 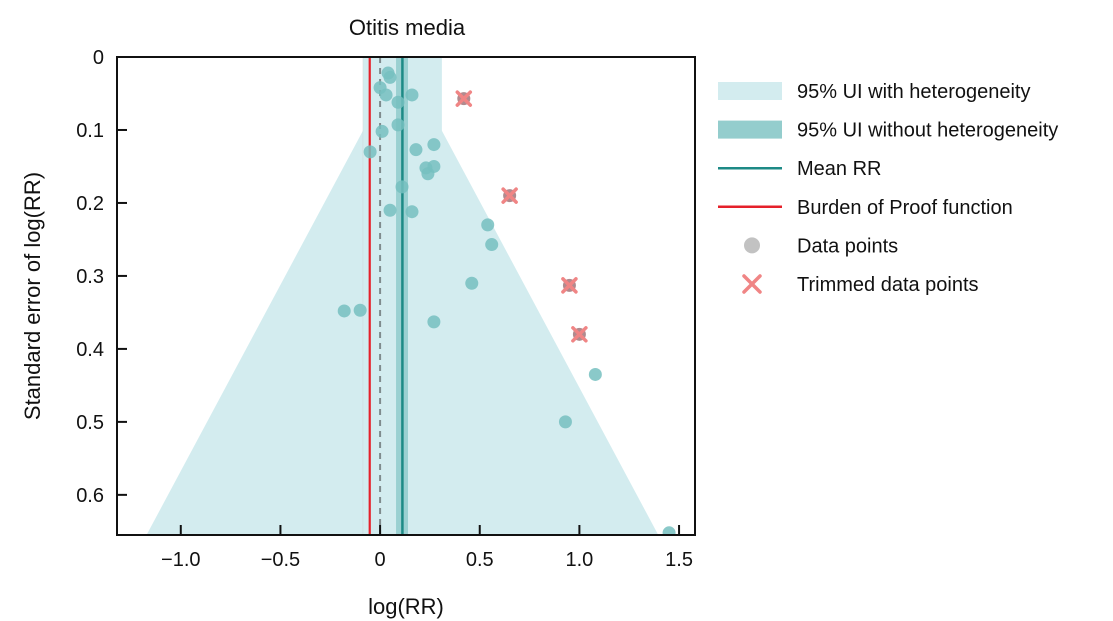 What do you see at coordinates (913, 92) in the screenshot?
I see `legend-label: 95% UI with heterogeneity` at bounding box center [913, 92].